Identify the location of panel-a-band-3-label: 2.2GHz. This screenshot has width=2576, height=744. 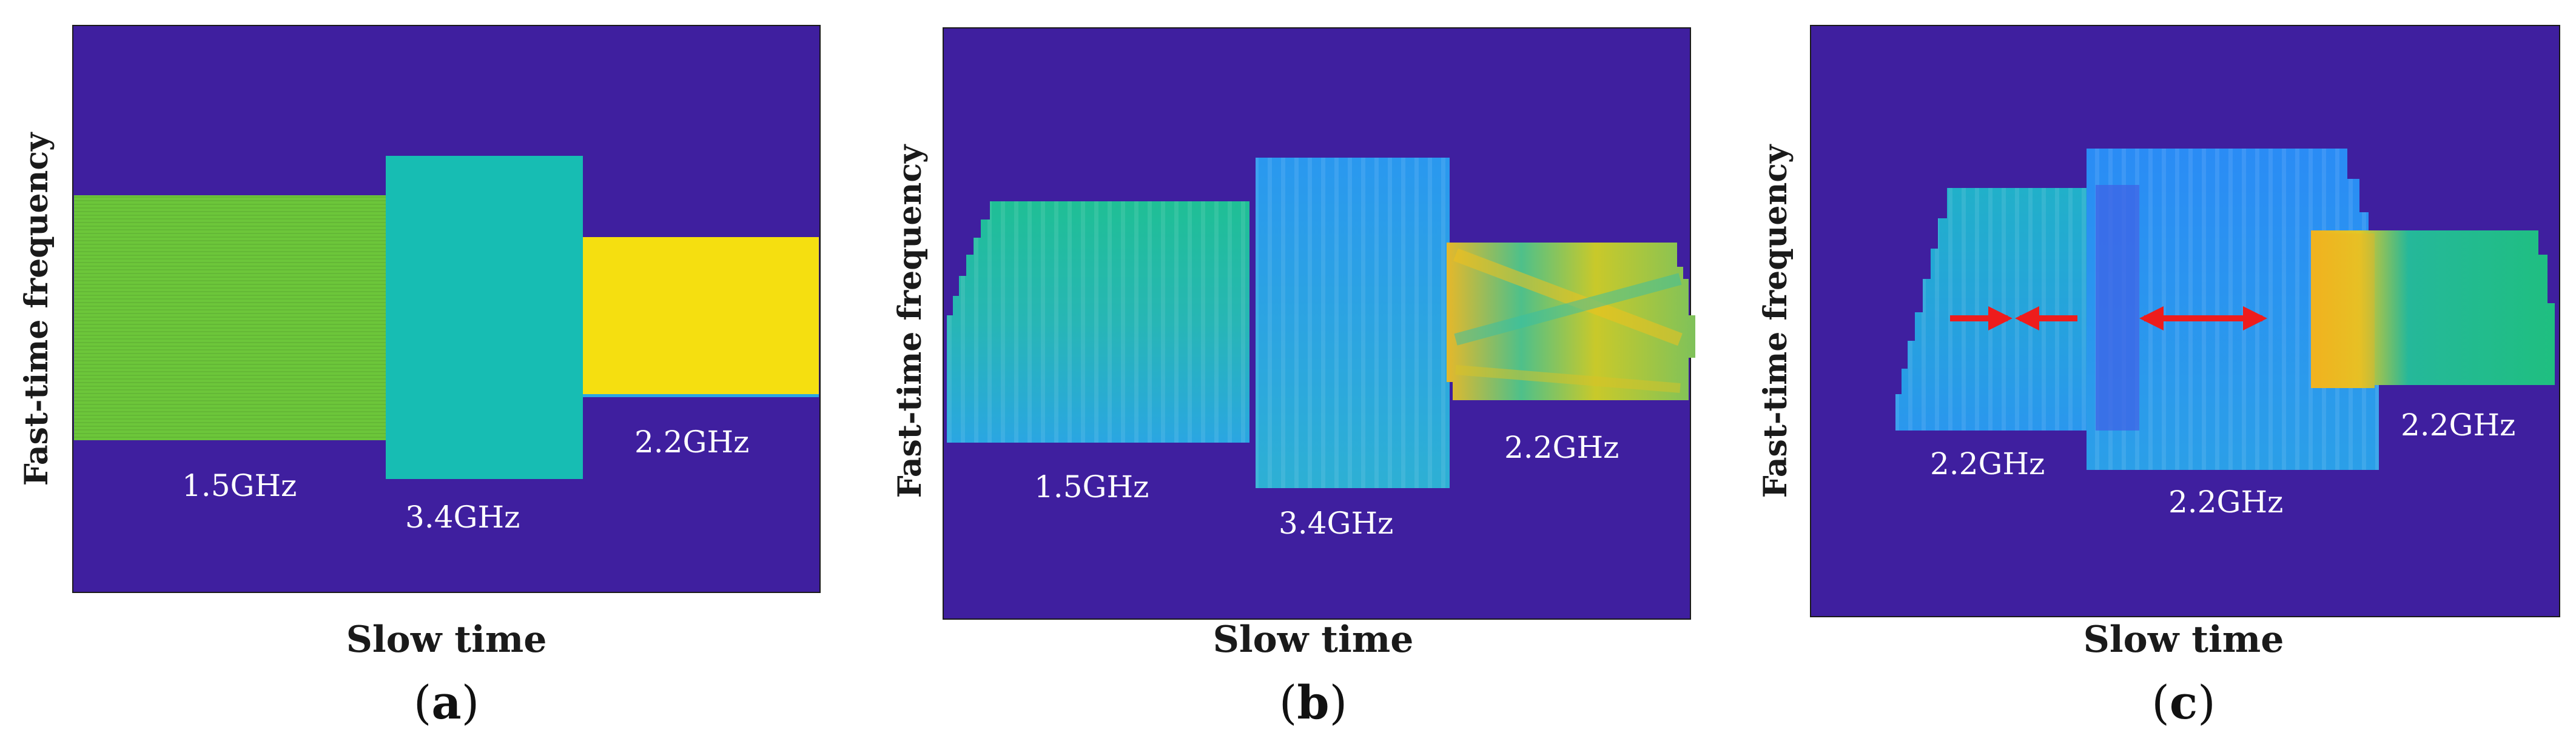
(691, 442).